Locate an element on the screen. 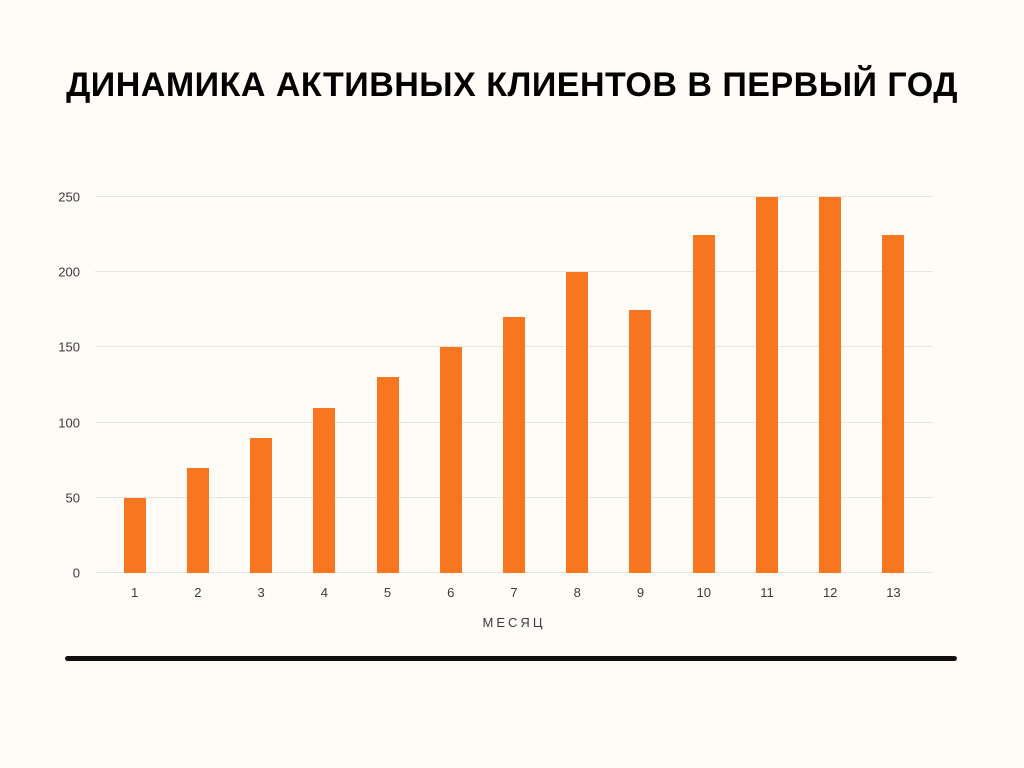 This screenshot has height=768, width=1024. y-axis-tick-label: 0 is located at coordinates (76, 573).